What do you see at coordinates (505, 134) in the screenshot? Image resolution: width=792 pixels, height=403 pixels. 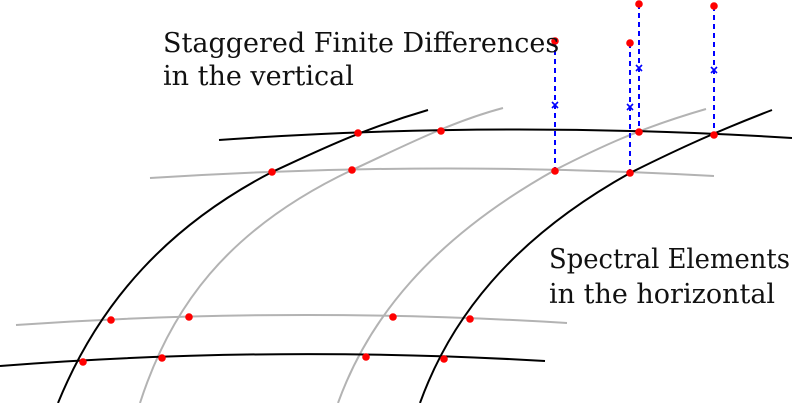 I see `boundary-line-top` at bounding box center [505, 134].